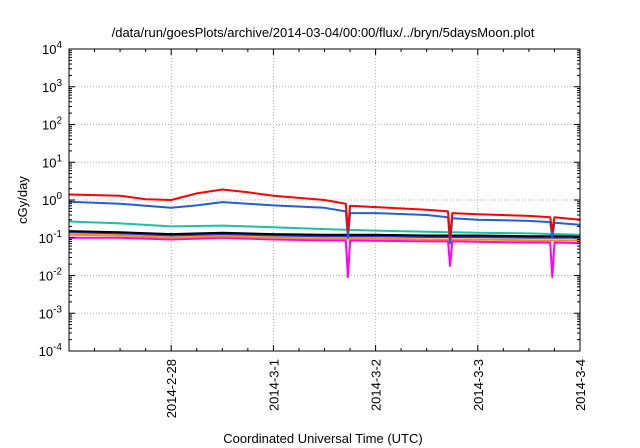 This screenshot has width=640, height=448. Describe the element at coordinates (51, 275) in the screenshot. I see `y-tick-label: 10⁻²` at that location.